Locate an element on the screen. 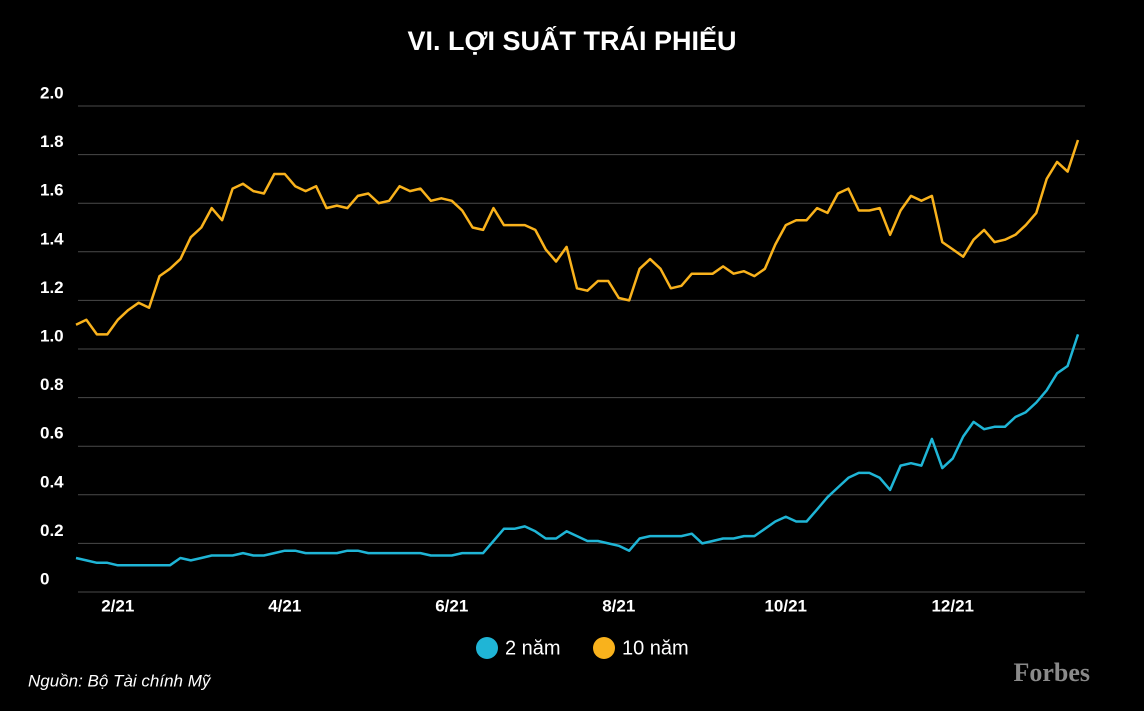  y-tick-label: 1.4 is located at coordinates (52, 238).